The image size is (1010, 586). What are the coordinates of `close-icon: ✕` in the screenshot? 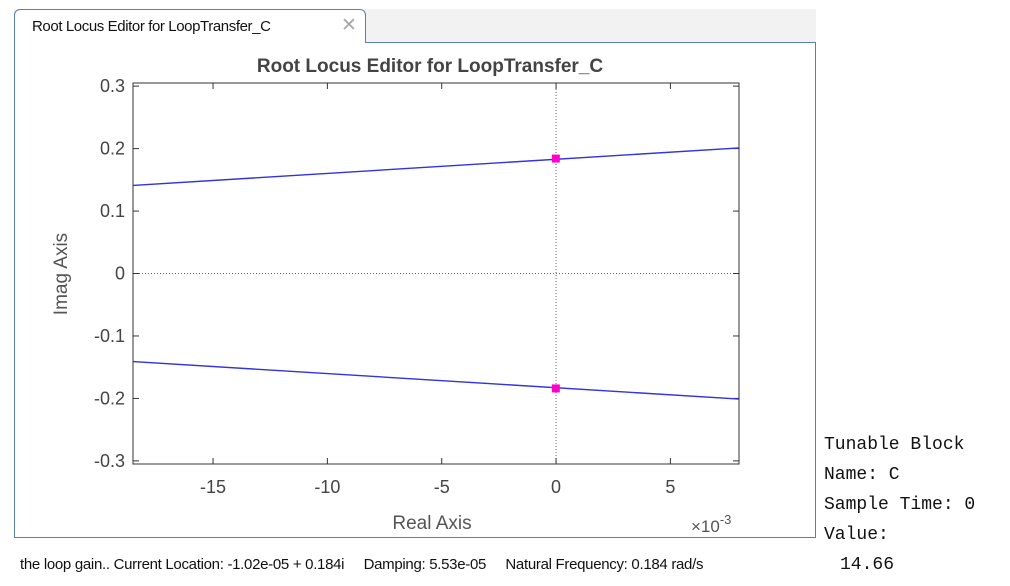 It's located at (349, 25).